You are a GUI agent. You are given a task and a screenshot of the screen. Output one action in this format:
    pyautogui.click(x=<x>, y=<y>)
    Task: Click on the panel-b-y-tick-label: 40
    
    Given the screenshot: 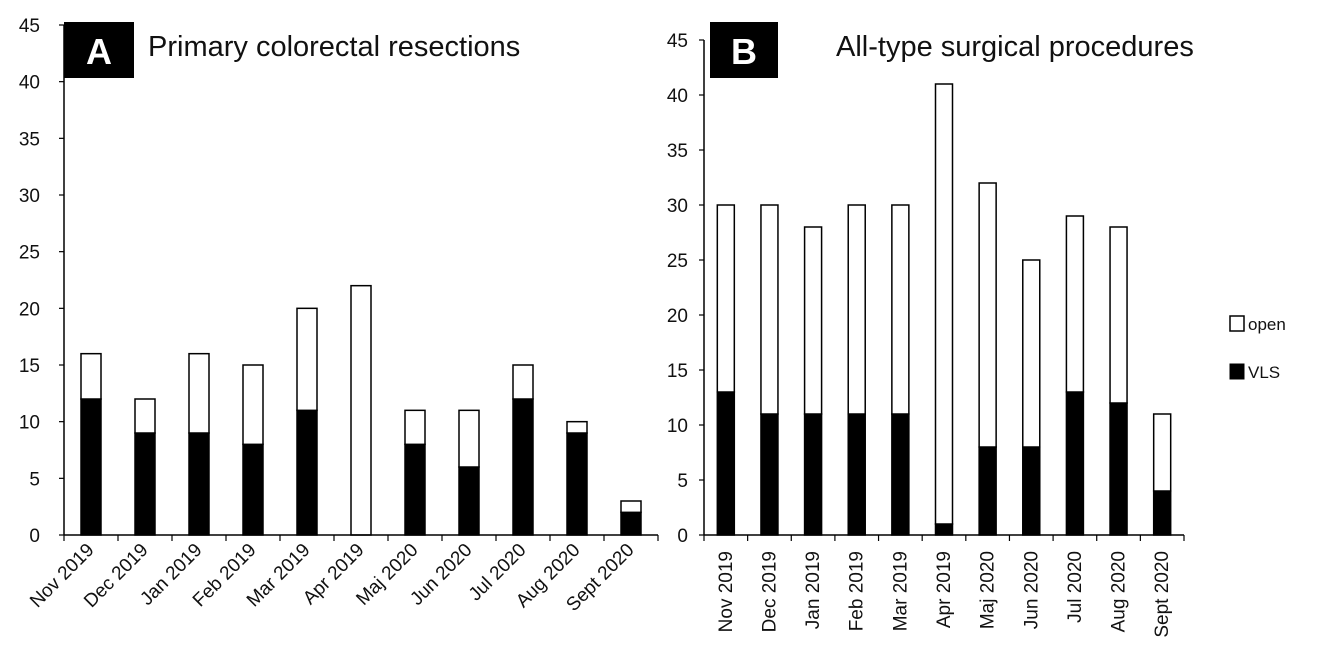 What is the action you would take?
    pyautogui.click(x=677, y=96)
    